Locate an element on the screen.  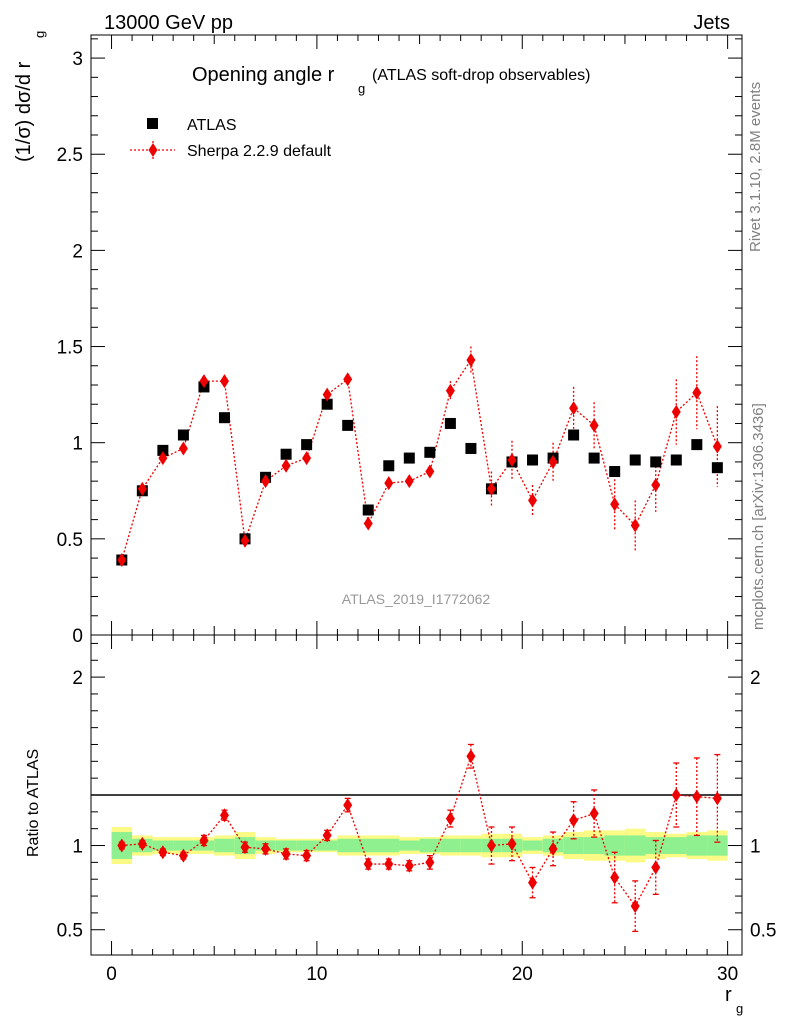
rivet-label: Rivet 3.1.10, 2.8M events is located at coordinates (755, 167).